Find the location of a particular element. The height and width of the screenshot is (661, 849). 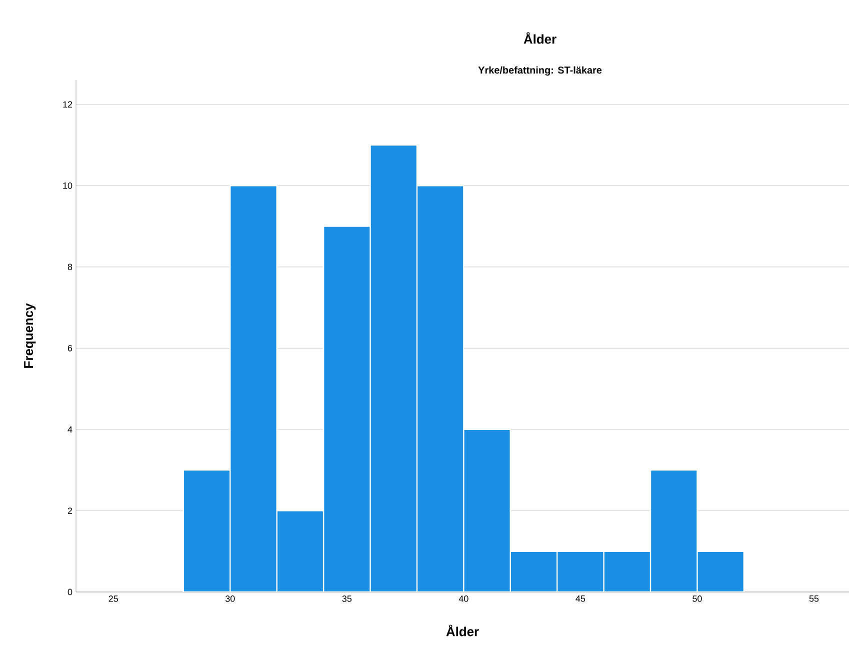

x-axis-title: Ålder is located at coordinates (462, 630).